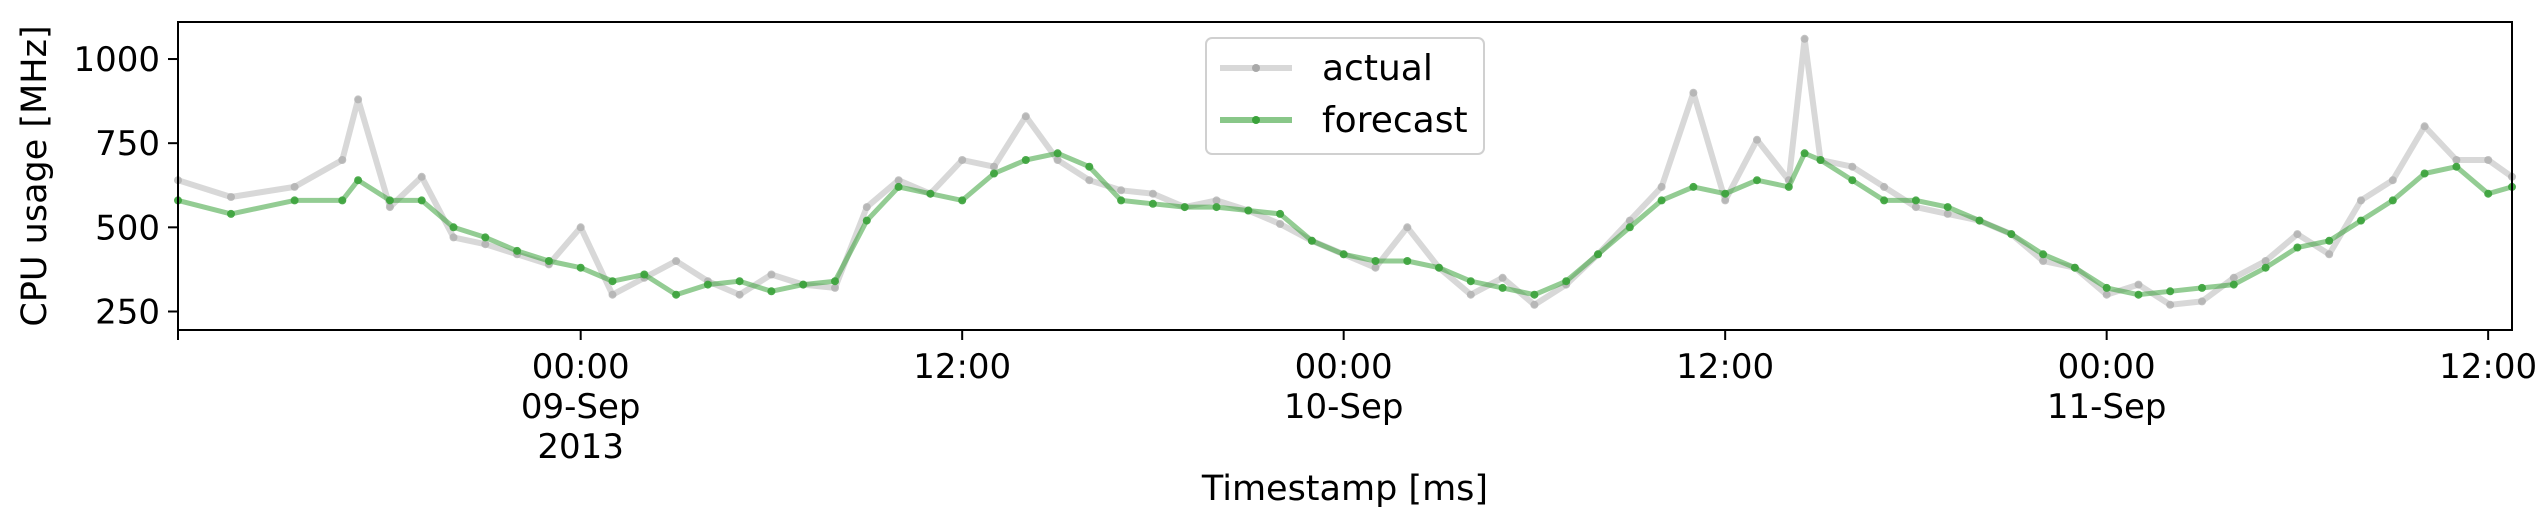 Image resolution: width=2538 pixels, height=530 pixels. What do you see at coordinates (1377, 68) in the screenshot?
I see `legend-label-actual: actual` at bounding box center [1377, 68].